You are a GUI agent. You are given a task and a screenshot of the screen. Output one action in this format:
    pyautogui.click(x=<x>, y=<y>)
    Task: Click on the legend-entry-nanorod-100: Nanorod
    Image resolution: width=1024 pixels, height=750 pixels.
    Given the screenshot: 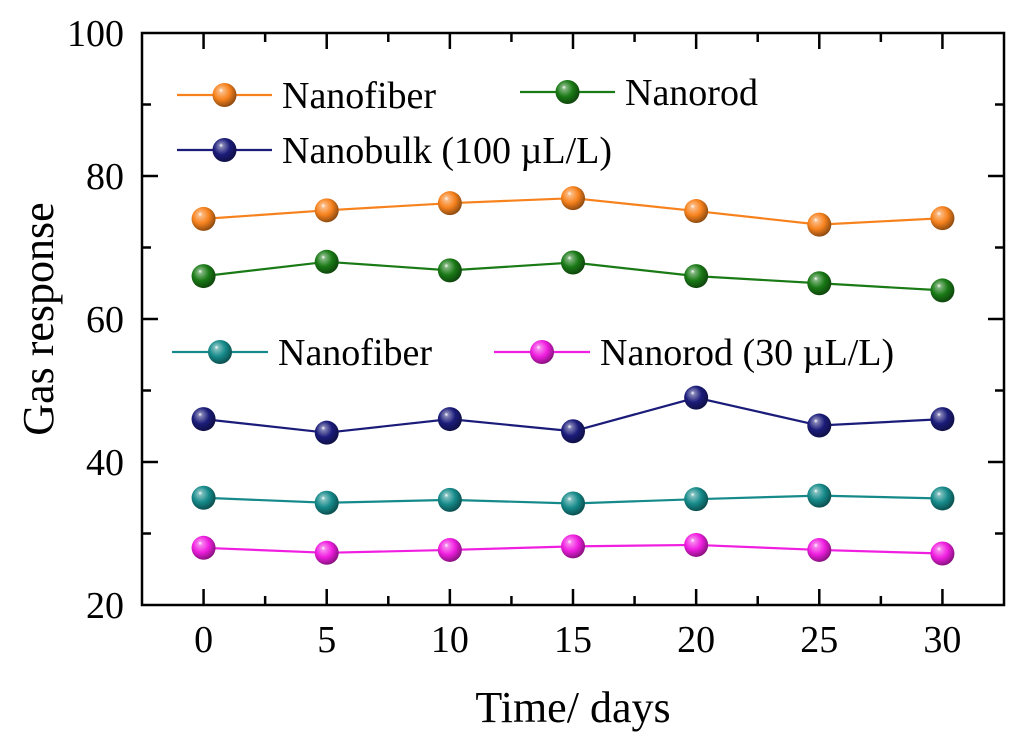 What is the action you would take?
    pyautogui.click(x=639, y=93)
    